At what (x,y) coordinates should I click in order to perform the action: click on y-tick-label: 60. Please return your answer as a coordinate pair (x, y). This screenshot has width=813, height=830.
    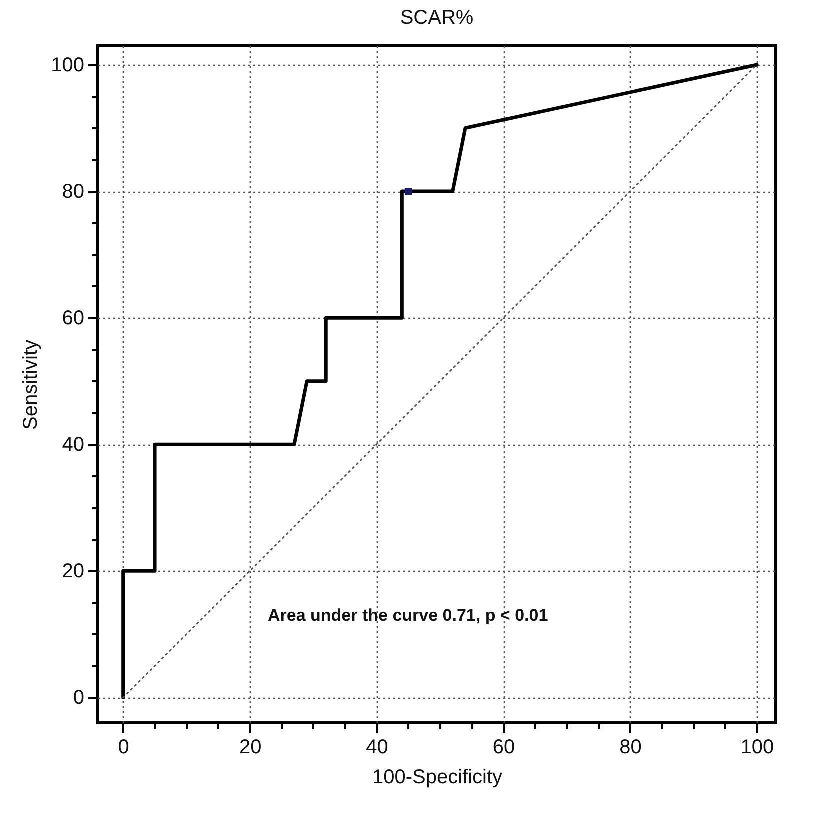
    Looking at the image, I should click on (73, 319).